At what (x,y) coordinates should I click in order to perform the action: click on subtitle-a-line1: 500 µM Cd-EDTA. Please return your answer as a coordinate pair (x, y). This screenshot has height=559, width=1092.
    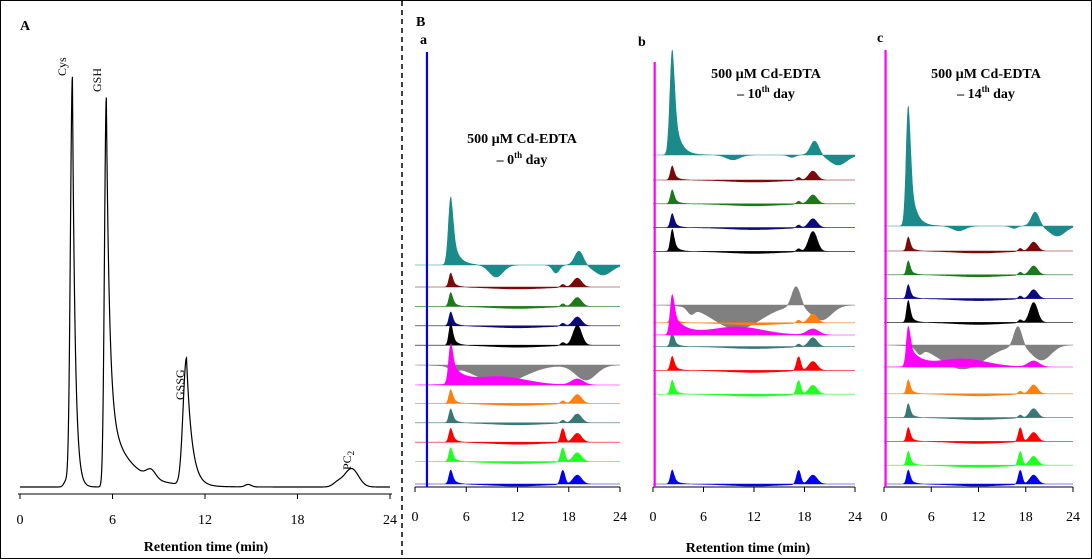
    Looking at the image, I should click on (522, 139).